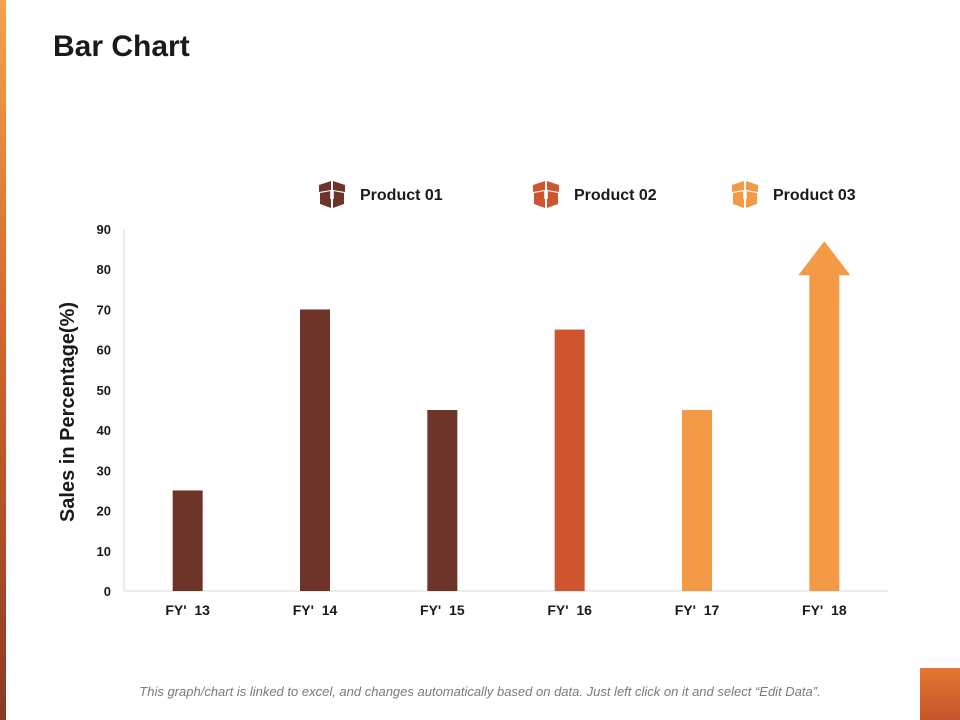 This screenshot has height=720, width=960. What do you see at coordinates (104, 229) in the screenshot?
I see `y-tick-label: 90` at bounding box center [104, 229].